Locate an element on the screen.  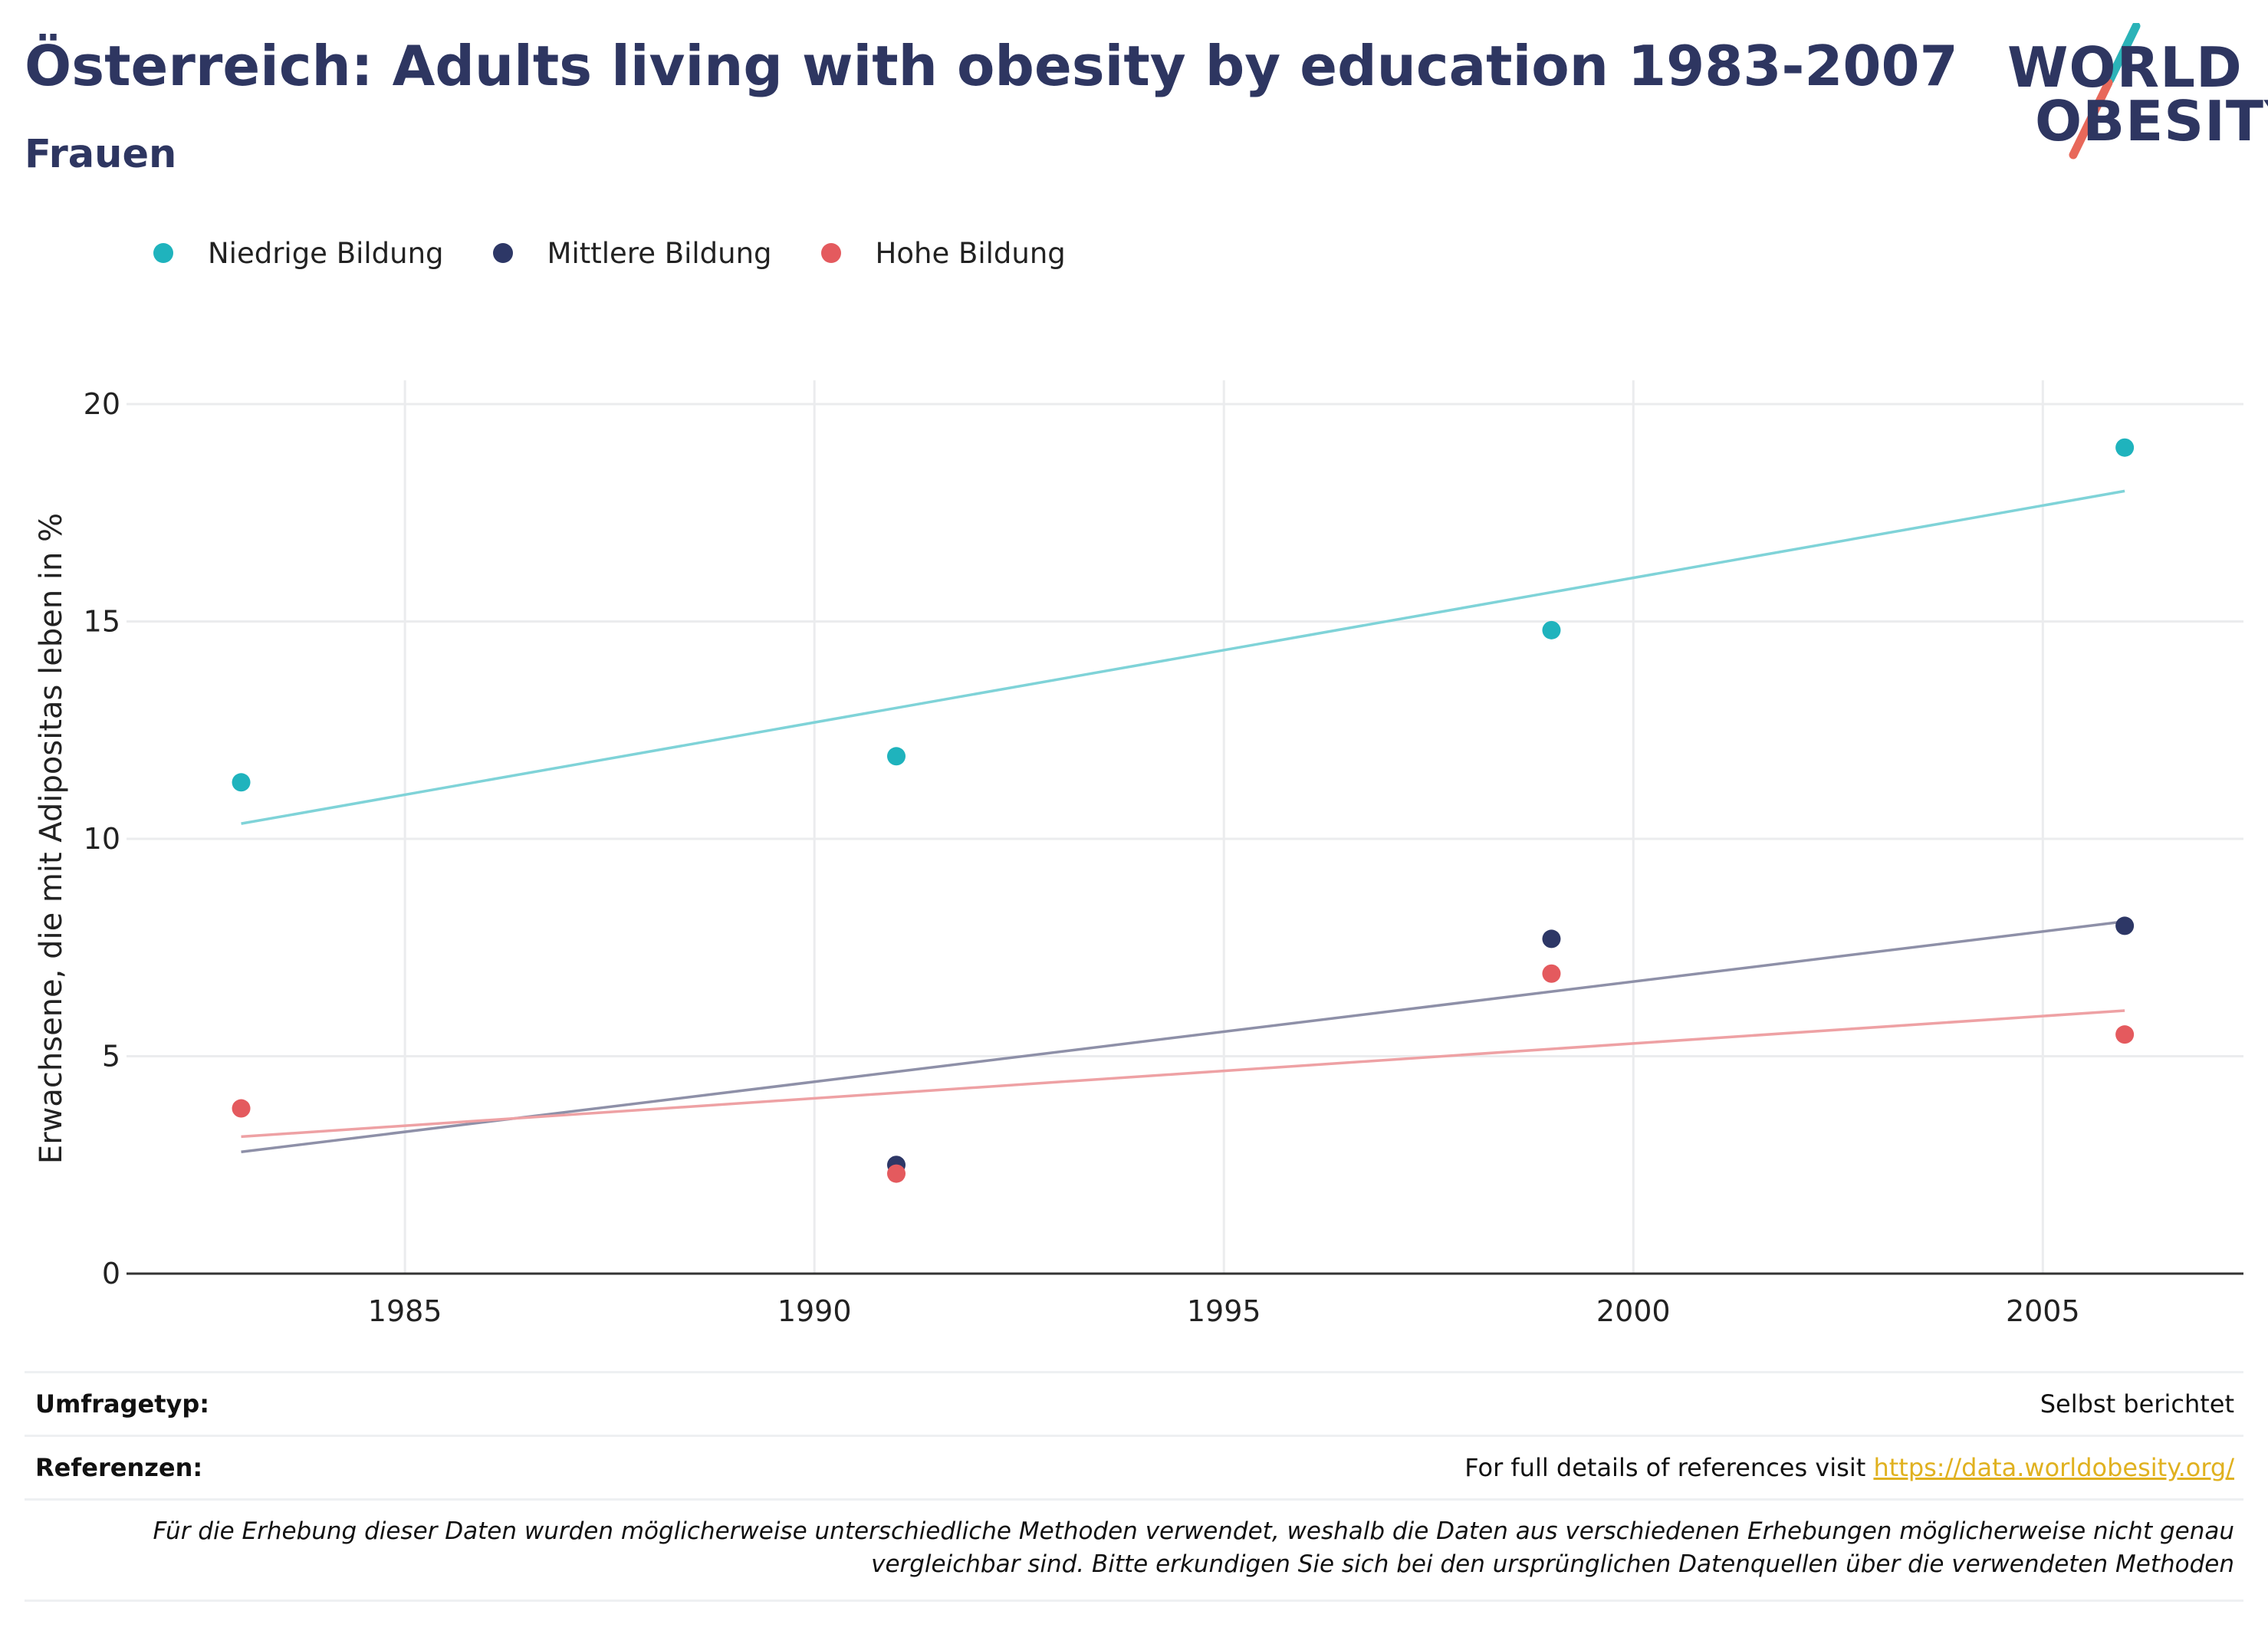
survey-type-value: Selbst berichtet is located at coordinates (2137, 1404).